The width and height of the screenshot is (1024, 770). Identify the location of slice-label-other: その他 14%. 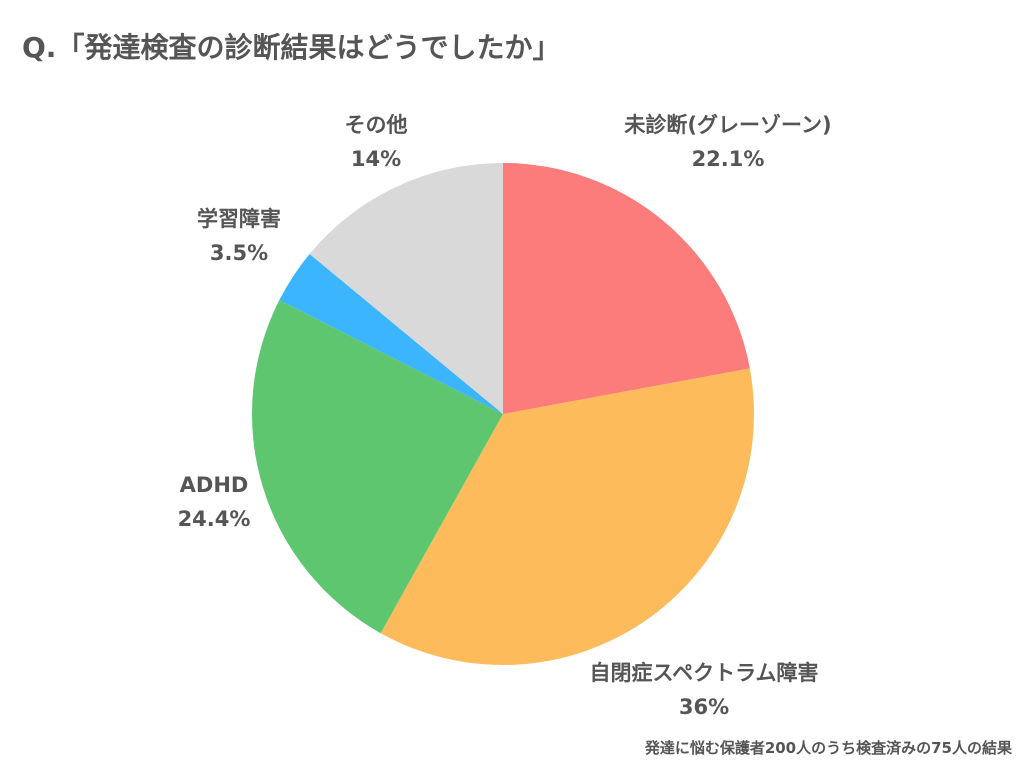
(376, 142).